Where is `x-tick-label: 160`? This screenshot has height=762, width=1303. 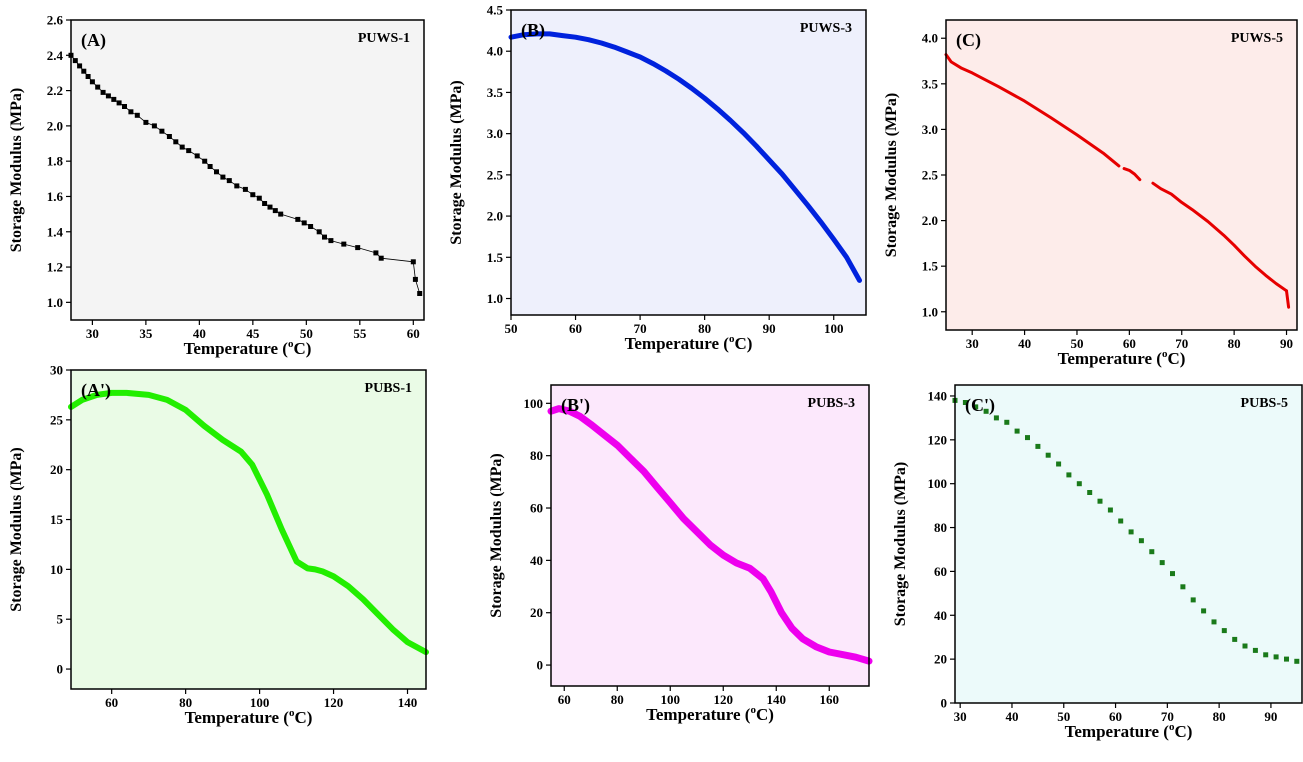 x-tick-label: 160 is located at coordinates (830, 699).